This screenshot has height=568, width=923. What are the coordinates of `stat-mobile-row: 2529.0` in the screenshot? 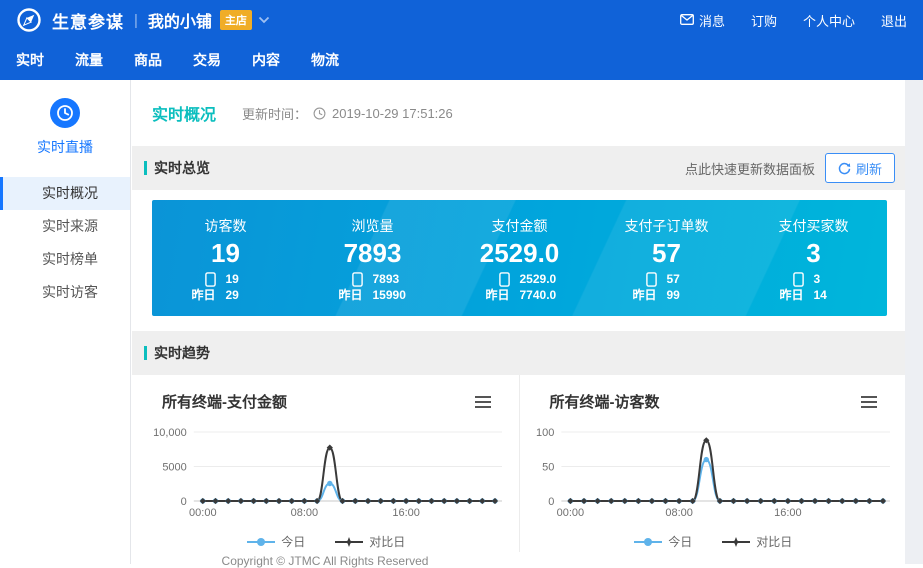 It's located at (520, 279).